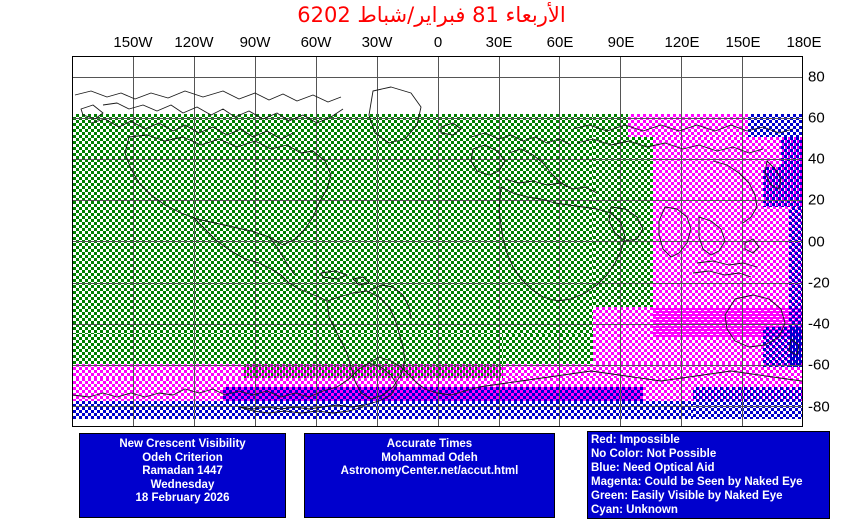 This screenshot has width=863, height=523. I want to click on lon-label-180e: 180E, so click(804, 42).